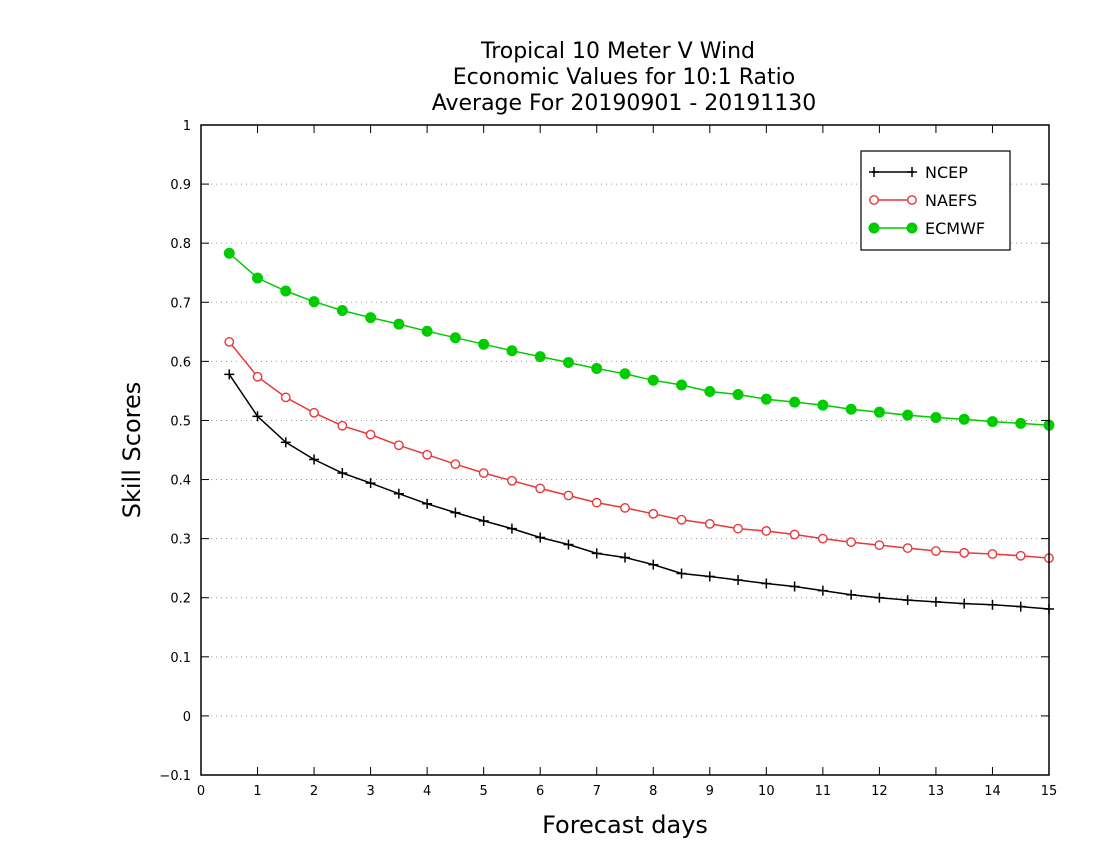 This screenshot has width=1100, height=850. What do you see at coordinates (175, 776) in the screenshot?
I see `y-tick-label: −0.1` at bounding box center [175, 776].